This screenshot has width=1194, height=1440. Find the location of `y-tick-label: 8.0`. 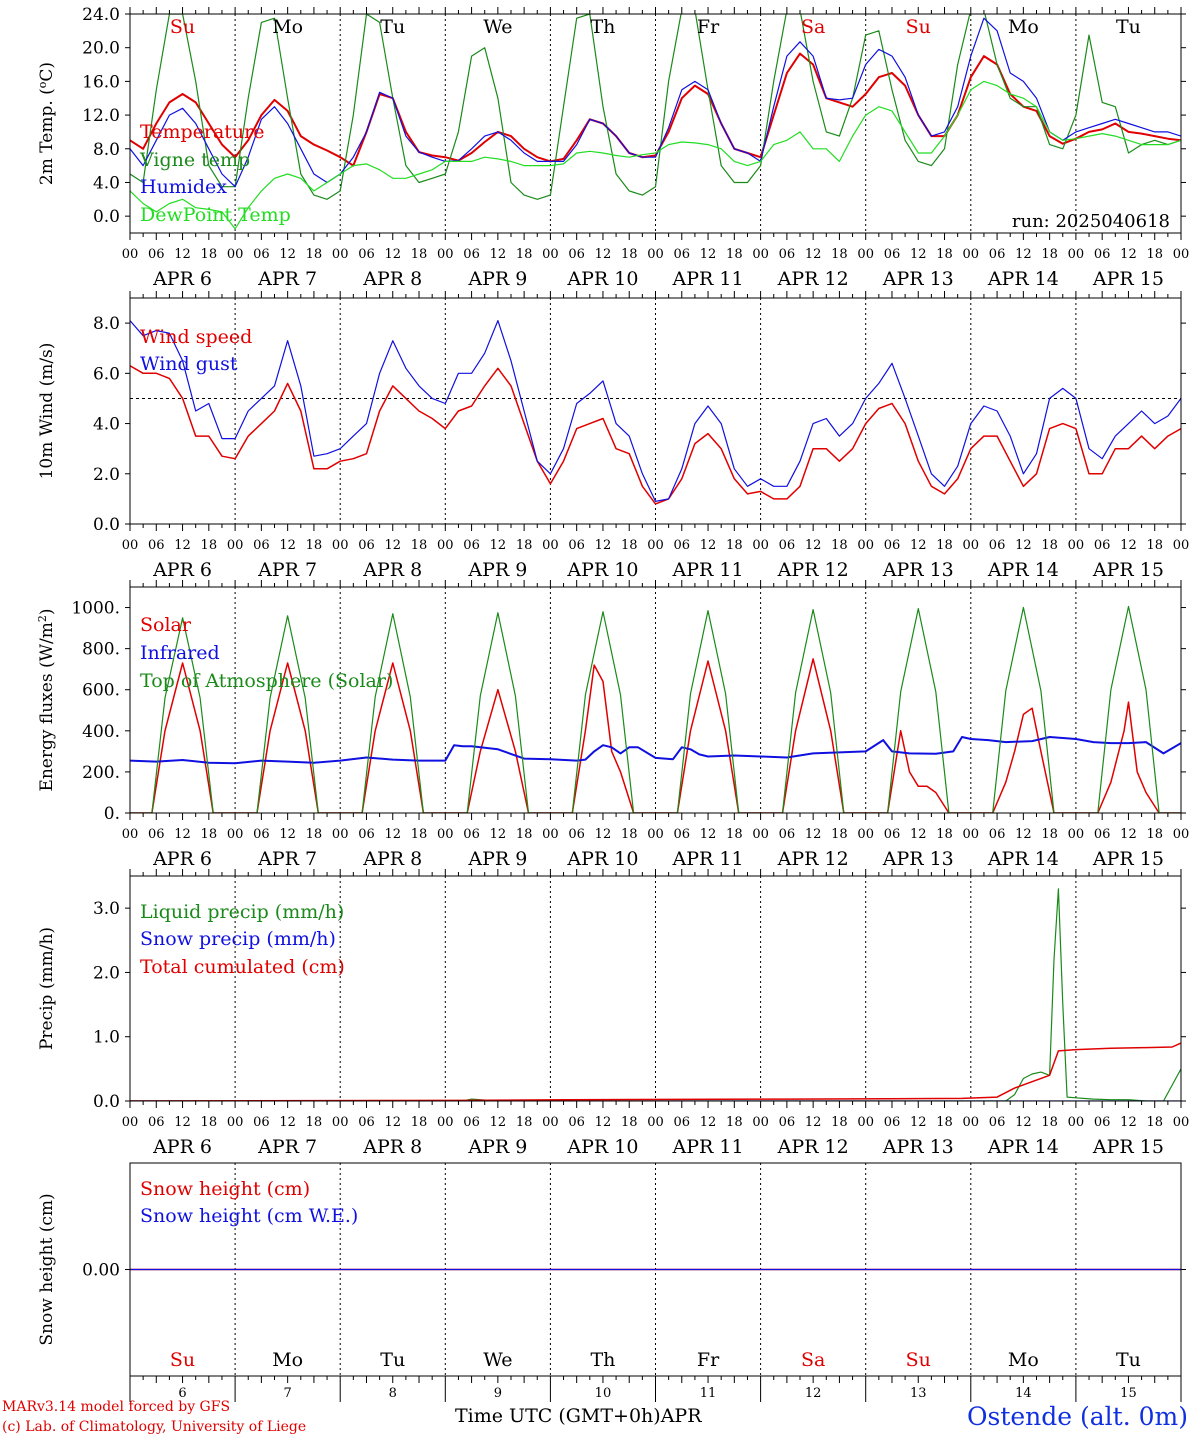

y-tick-label: 8.0 is located at coordinates (106, 324).